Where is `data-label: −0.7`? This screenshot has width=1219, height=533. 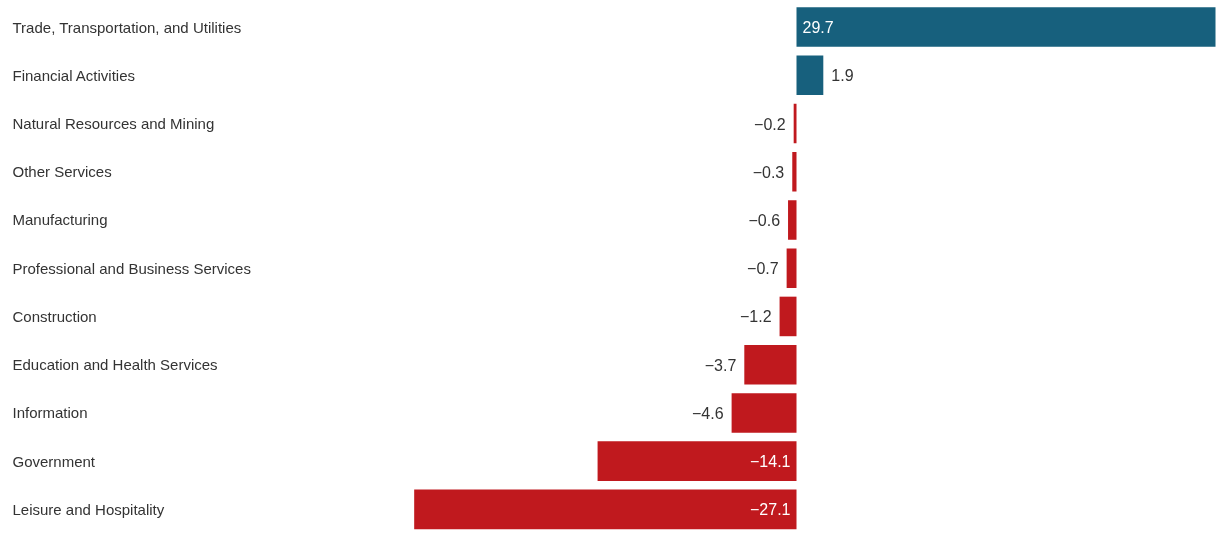
data-label: −0.7 is located at coordinates (763, 269).